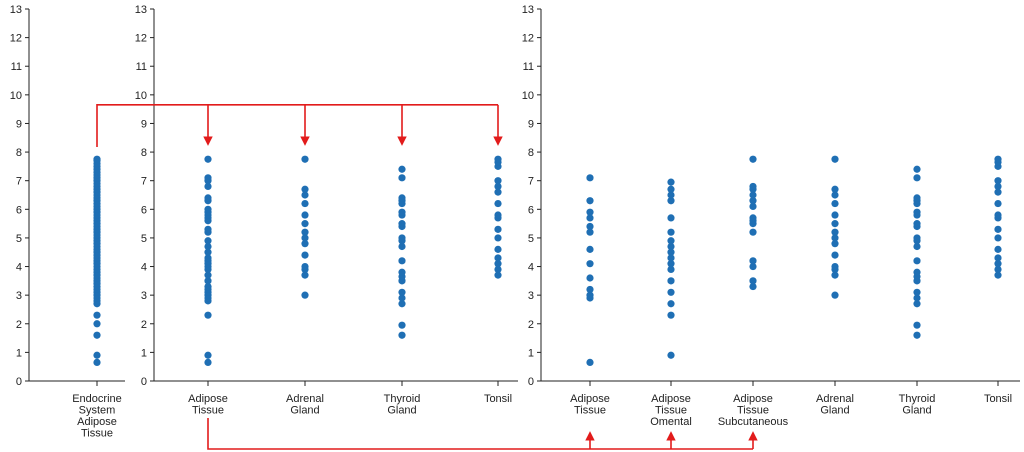  Describe the element at coordinates (480, 434) in the screenshot. I see `bottom-connector-line` at that location.